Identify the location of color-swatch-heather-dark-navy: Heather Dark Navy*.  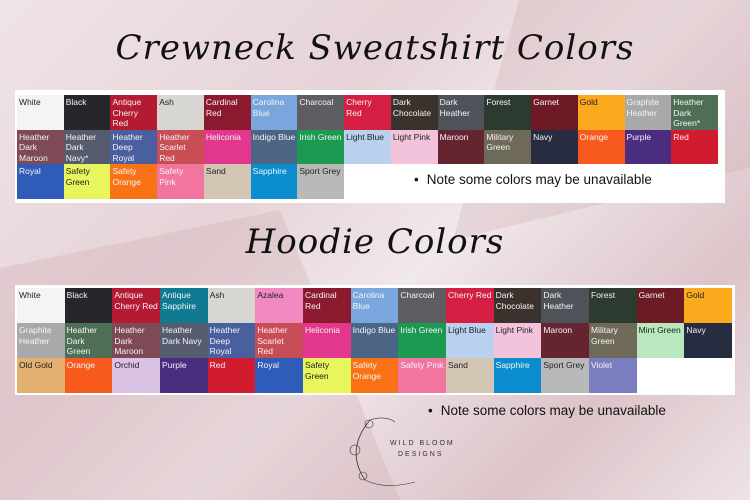
(87, 147).